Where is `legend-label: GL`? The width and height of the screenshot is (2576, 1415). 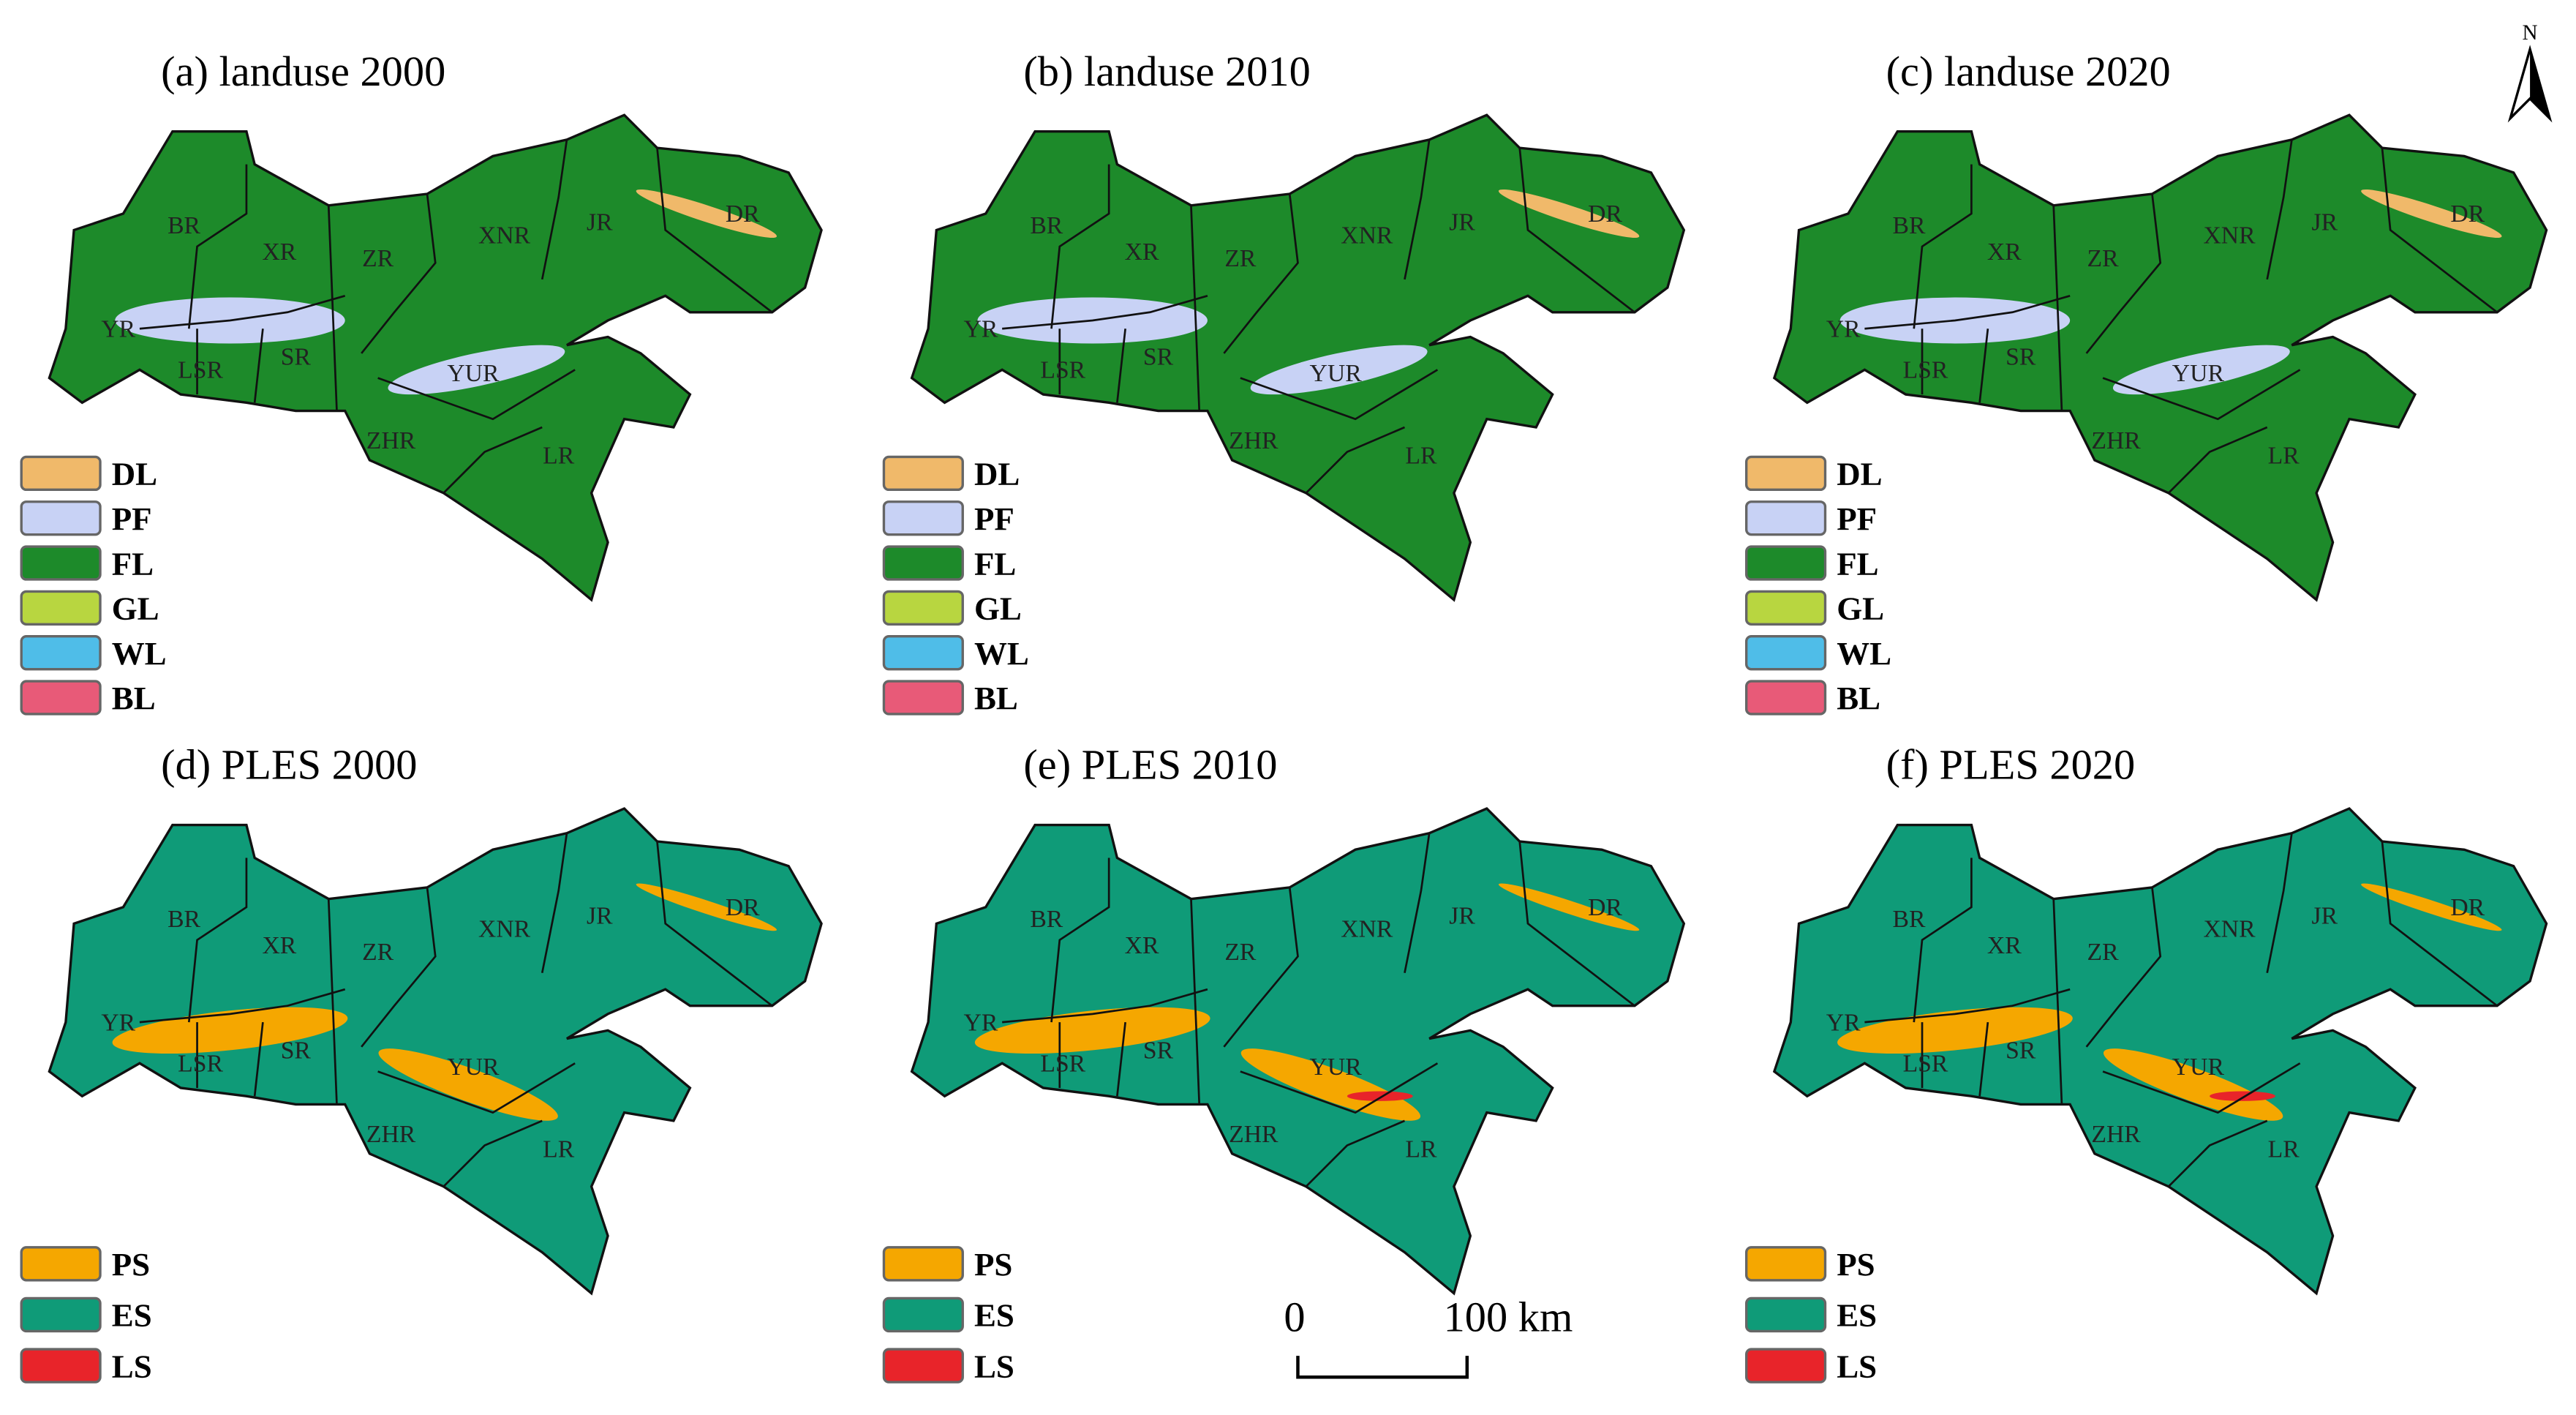 legend-label: GL is located at coordinates (135, 608).